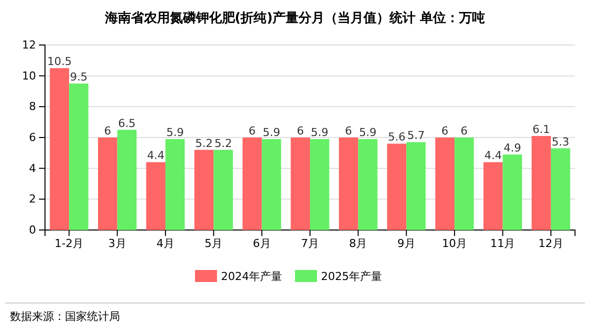 The width and height of the screenshot is (590, 330). Describe the element at coordinates (551, 243) in the screenshot. I see `x-tick-label: 12月` at that location.